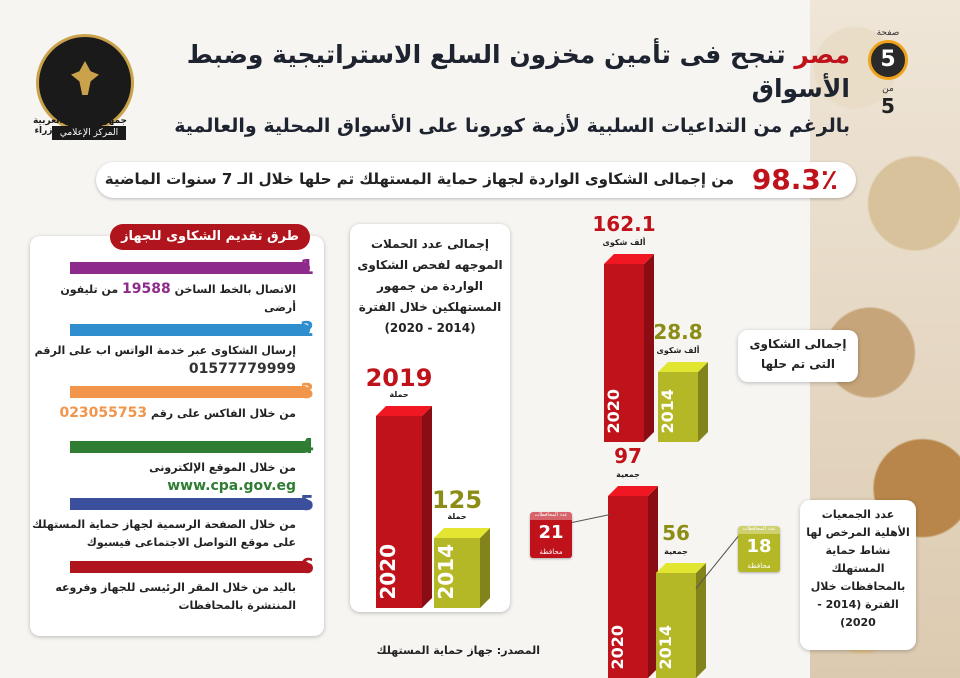 The height and width of the screenshot is (678, 960). What do you see at coordinates (307, 566) in the screenshot?
I see `method-number: 6` at bounding box center [307, 566].